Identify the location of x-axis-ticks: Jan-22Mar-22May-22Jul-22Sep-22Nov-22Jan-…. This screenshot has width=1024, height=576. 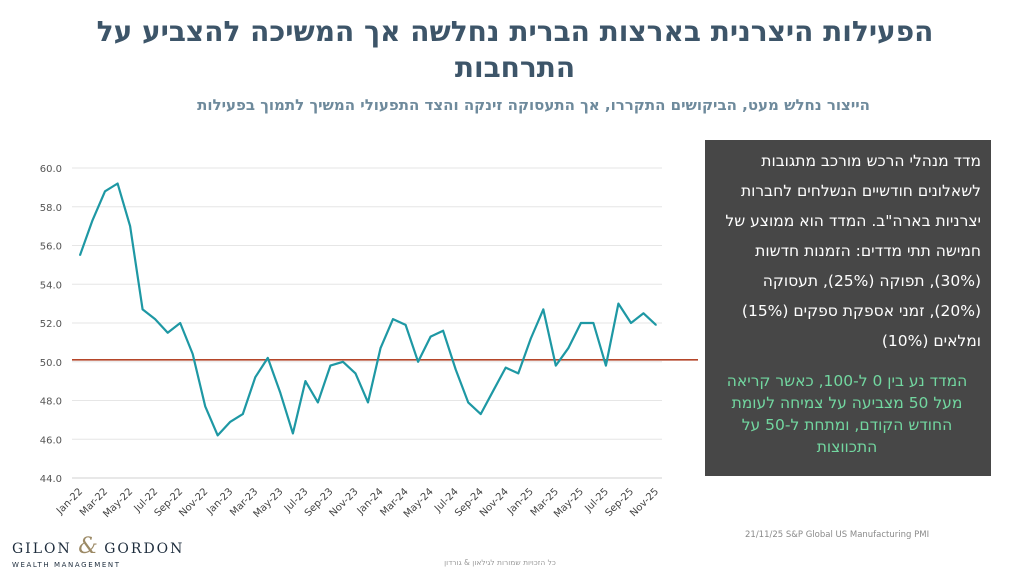
(357, 503).